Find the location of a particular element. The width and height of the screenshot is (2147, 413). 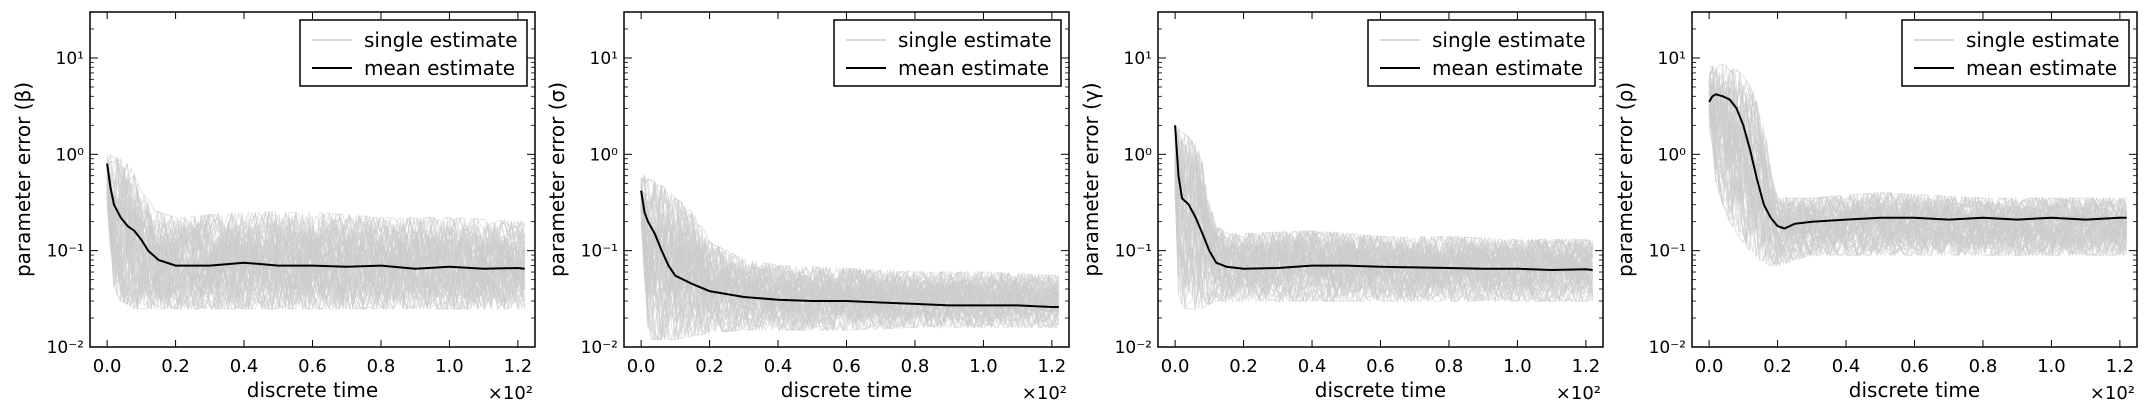

y-axis-label: parameter error (γ) is located at coordinates (1091, 179).